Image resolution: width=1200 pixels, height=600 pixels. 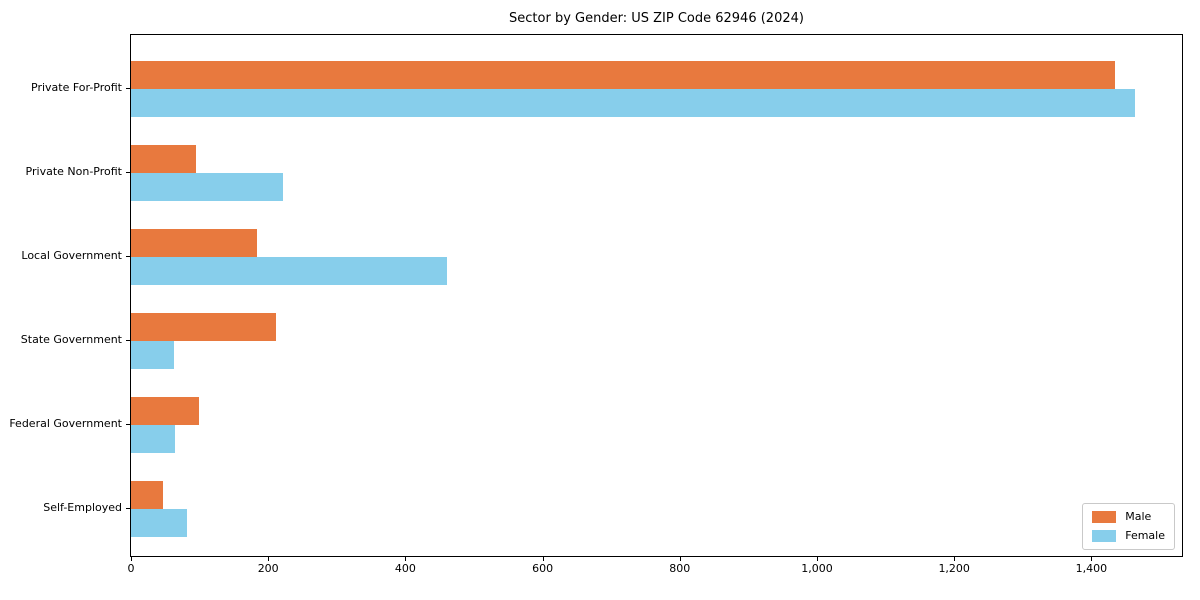 What do you see at coordinates (1128, 526) in the screenshot?
I see `legend: Male Female` at bounding box center [1128, 526].